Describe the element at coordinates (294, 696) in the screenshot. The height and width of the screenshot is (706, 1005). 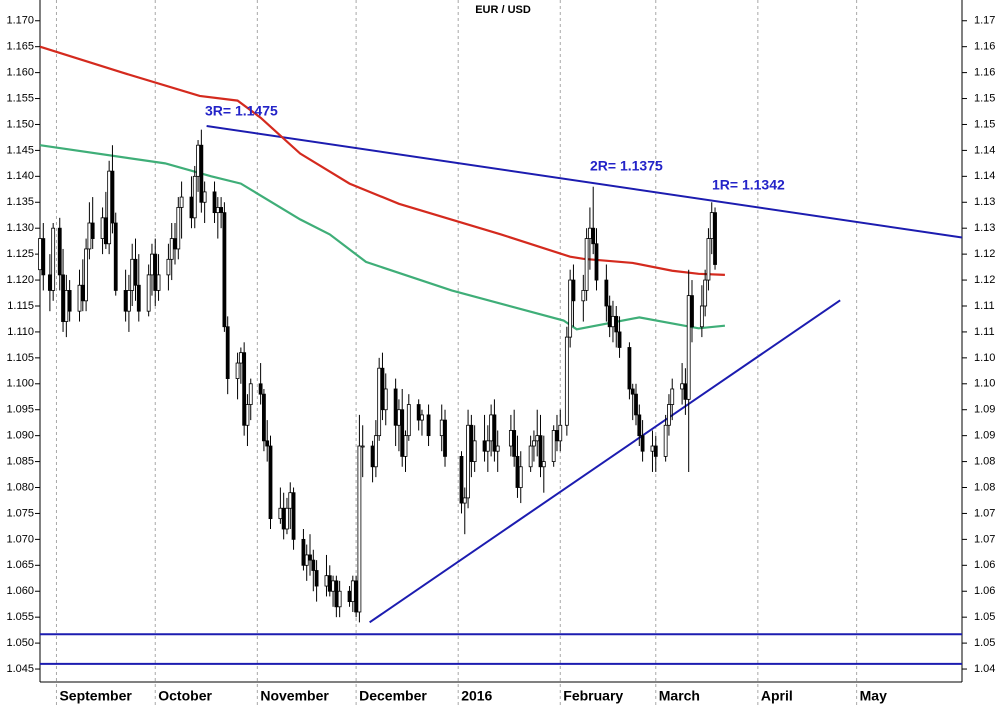
I see `x-tick-label: November` at that location.